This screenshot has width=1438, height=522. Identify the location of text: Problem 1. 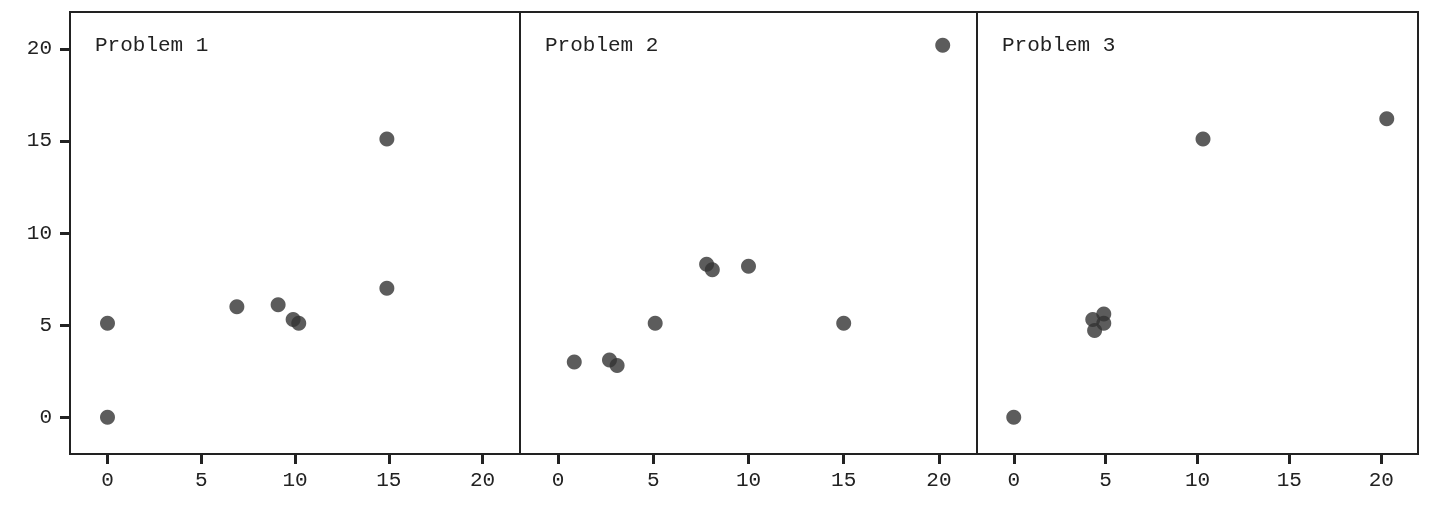
(152, 45).